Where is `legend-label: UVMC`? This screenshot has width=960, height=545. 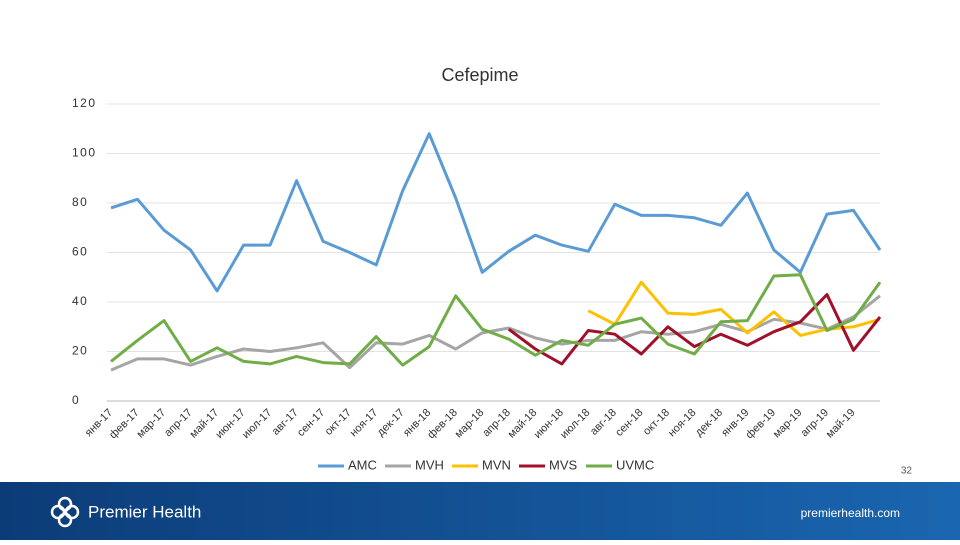 legend-label: UVMC is located at coordinates (635, 464).